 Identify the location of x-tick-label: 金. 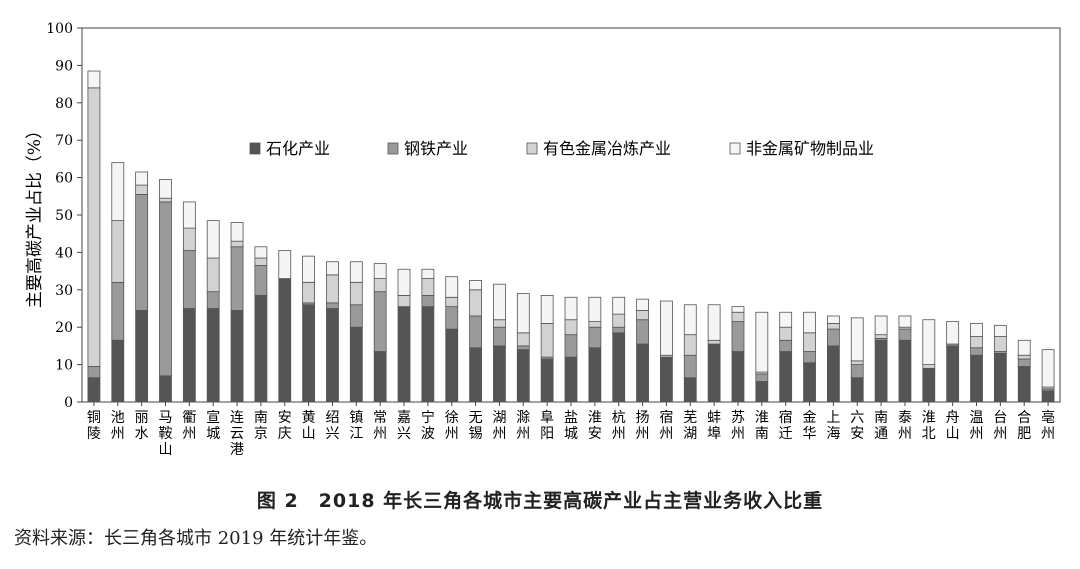
(810, 418).